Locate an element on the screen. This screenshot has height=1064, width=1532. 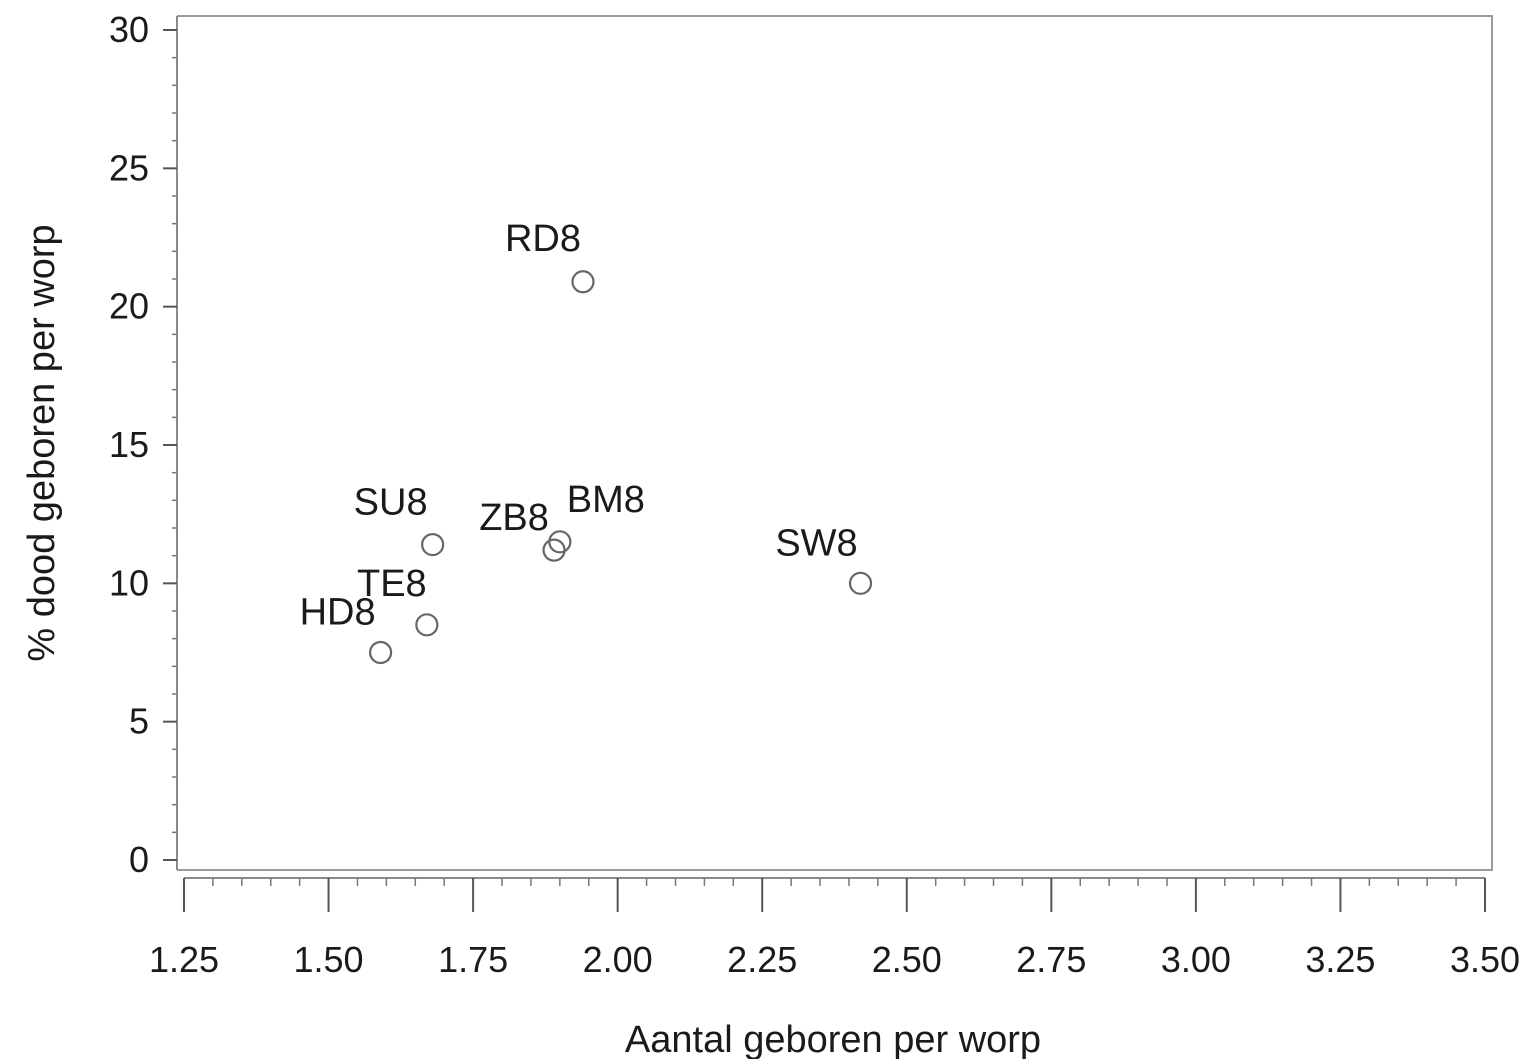
point-marker-su8 is located at coordinates (433, 544).